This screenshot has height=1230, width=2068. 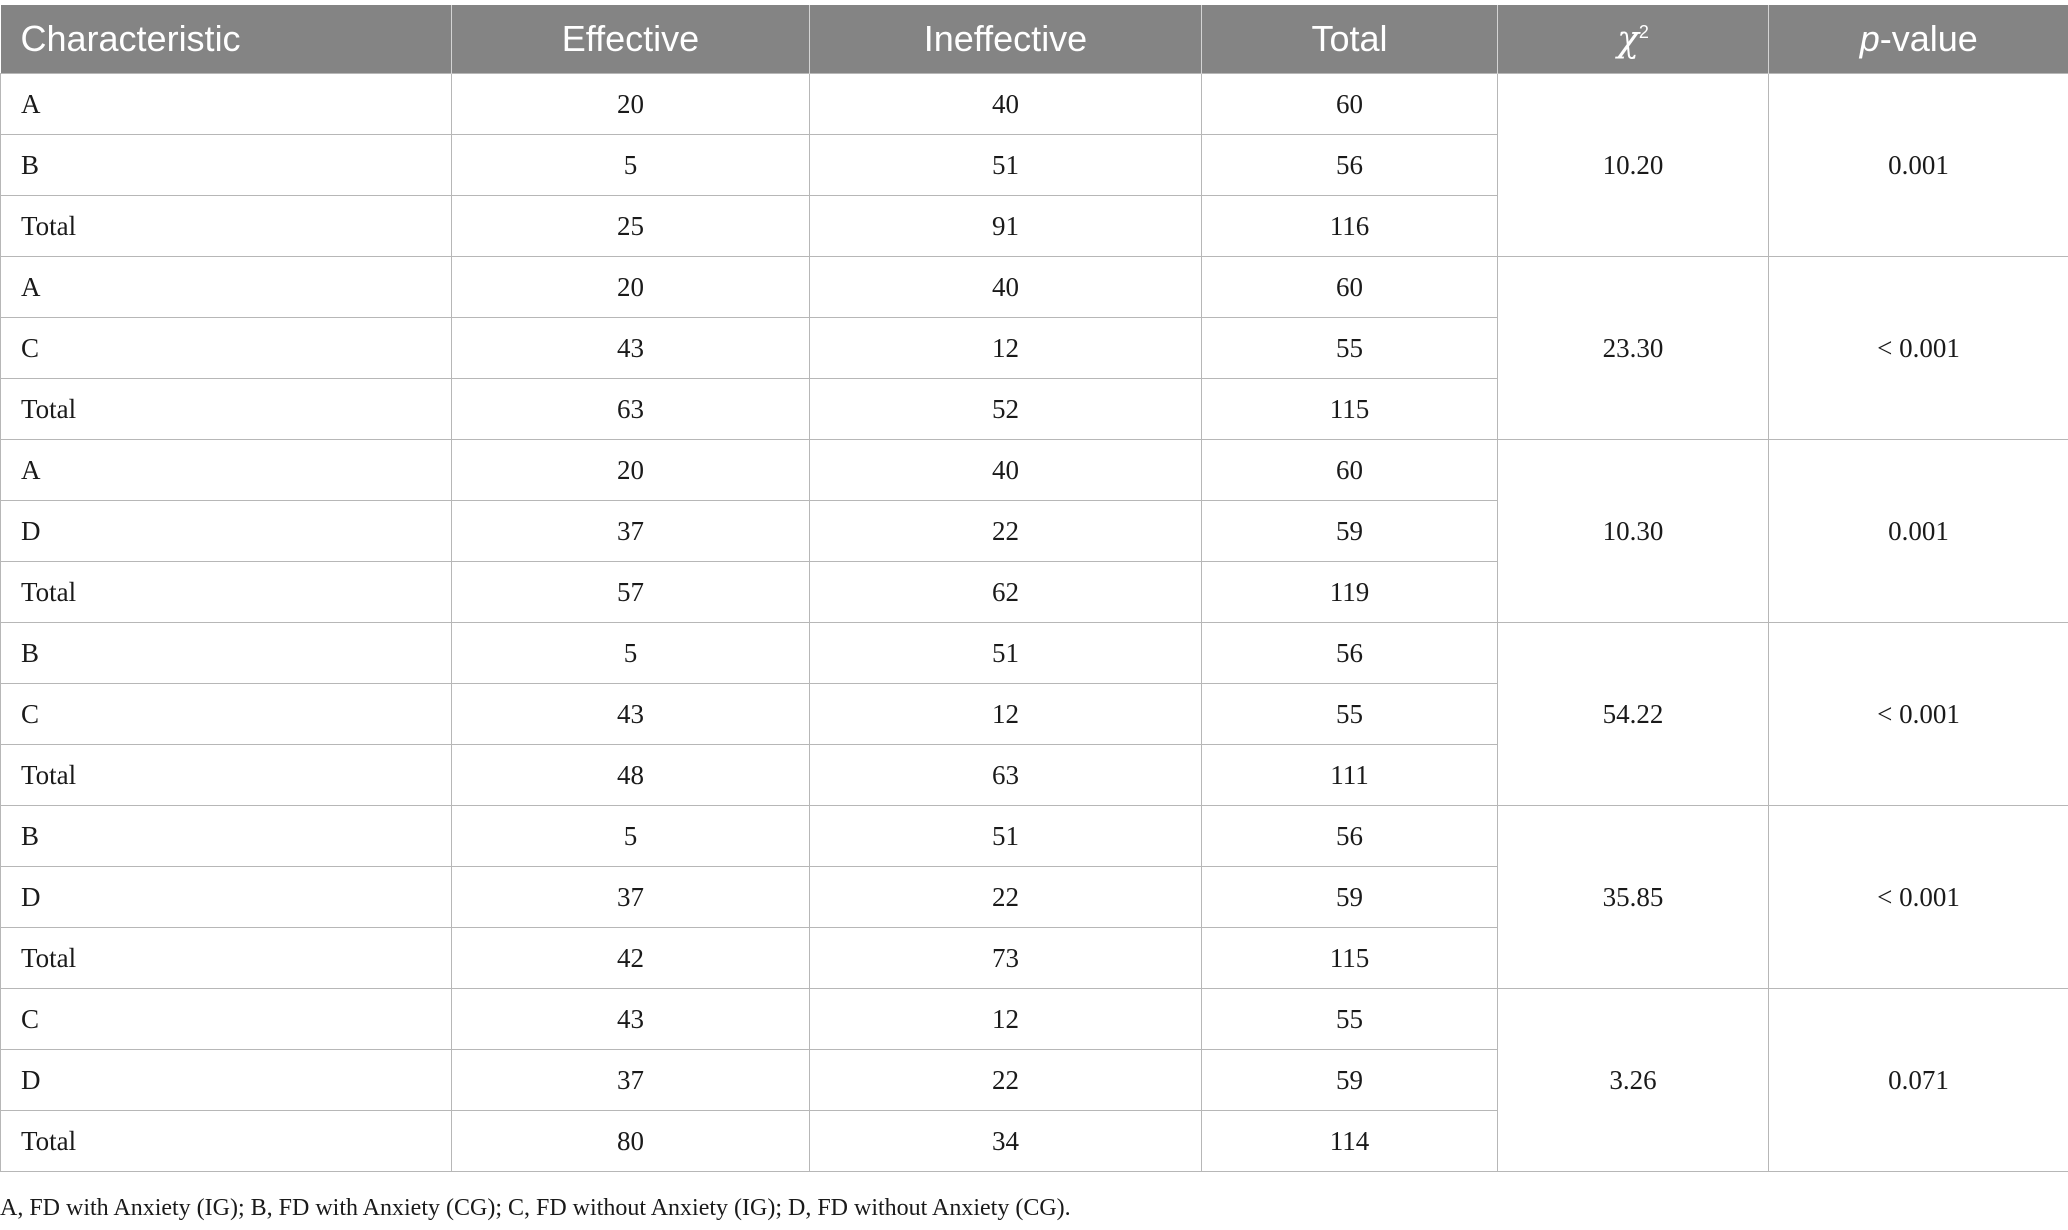 I want to click on cell-chi-square: 10.30, so click(x=1633, y=531).